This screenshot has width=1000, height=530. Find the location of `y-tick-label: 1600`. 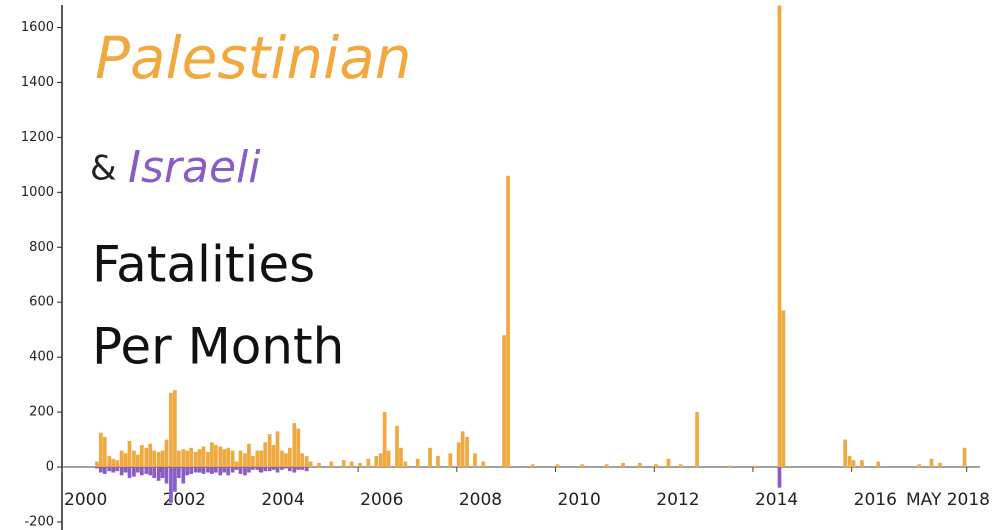

y-tick-label: 1600 is located at coordinates (37, 27).